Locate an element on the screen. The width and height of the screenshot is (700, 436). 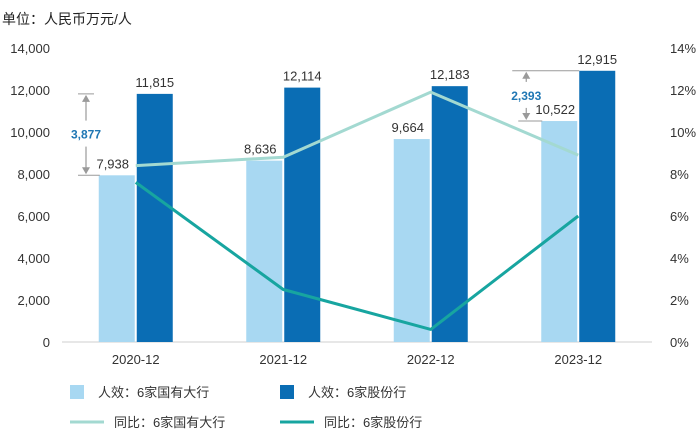
left-tick-label: 4,000 is located at coordinates (33, 258).